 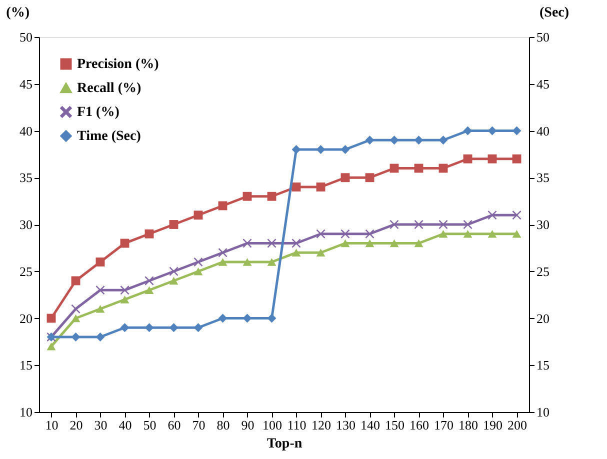 I want to click on x-tick-label: 200, so click(x=517, y=425).